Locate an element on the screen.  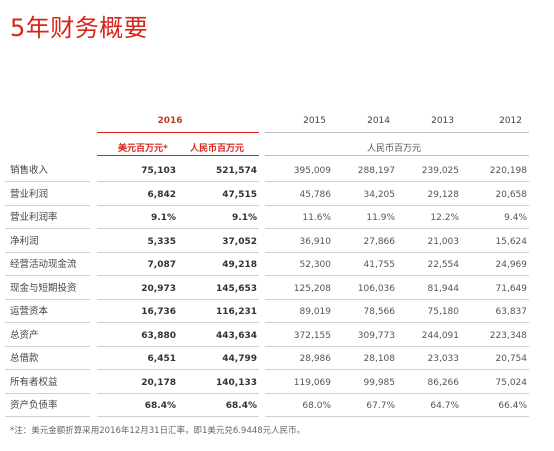
unit-rmb-label: 人民币百万元 is located at coordinates (217, 149).